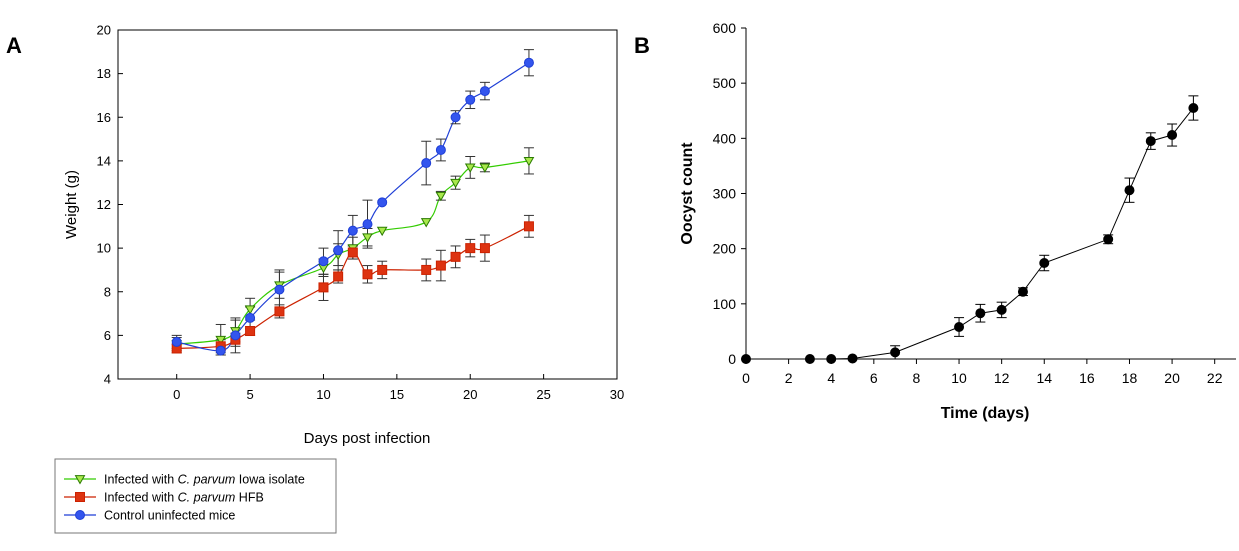 The width and height of the screenshot is (1239, 551). Describe the element at coordinates (1172, 378) in the screenshot. I see `x-tick-label-b: 20` at that location.